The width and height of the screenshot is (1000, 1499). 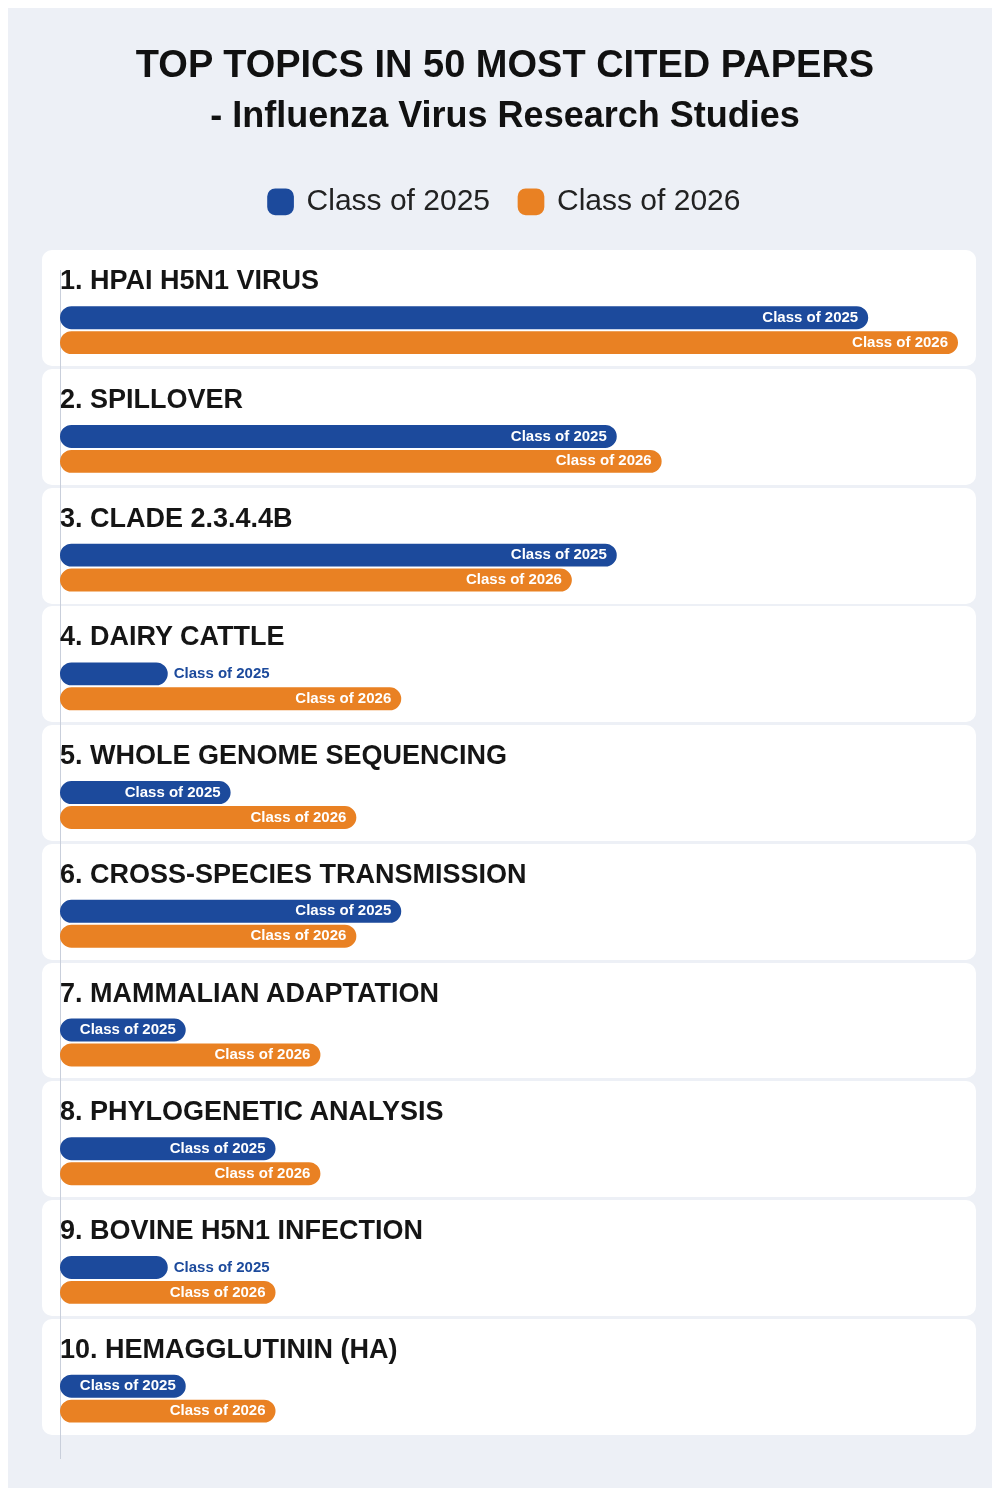 I want to click on y-tick-label: 4. DAIRY CATTLE, so click(x=172, y=636).